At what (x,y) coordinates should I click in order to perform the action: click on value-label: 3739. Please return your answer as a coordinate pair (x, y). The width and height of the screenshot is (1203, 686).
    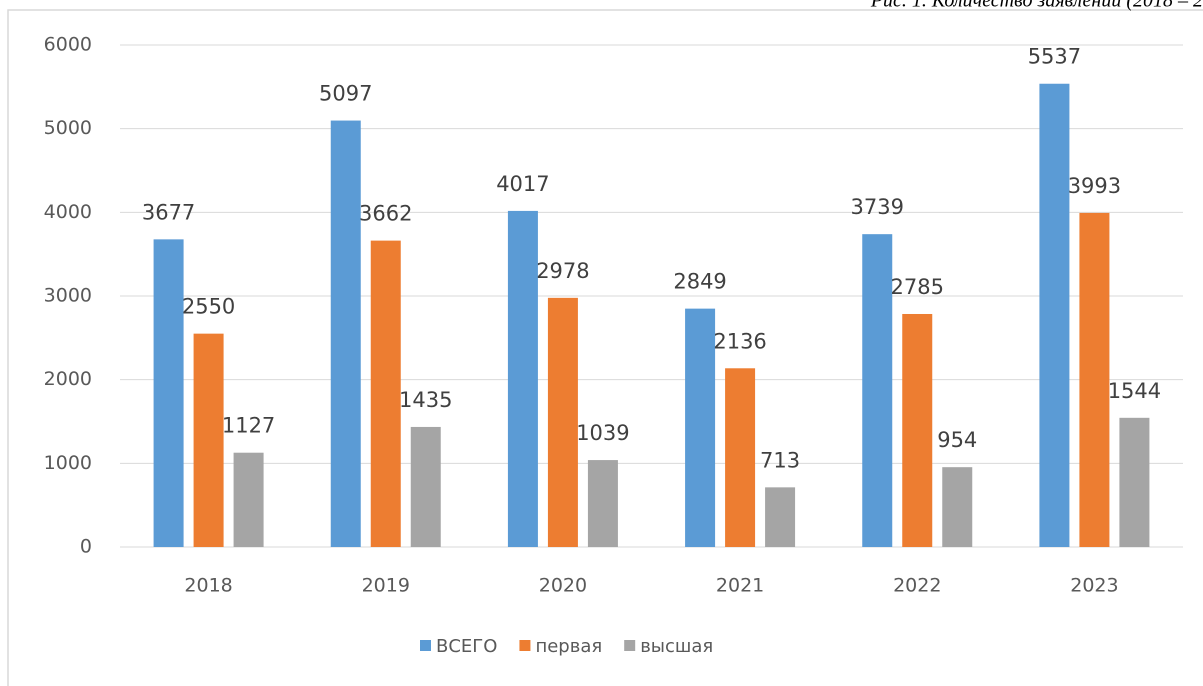
    Looking at the image, I should click on (877, 207).